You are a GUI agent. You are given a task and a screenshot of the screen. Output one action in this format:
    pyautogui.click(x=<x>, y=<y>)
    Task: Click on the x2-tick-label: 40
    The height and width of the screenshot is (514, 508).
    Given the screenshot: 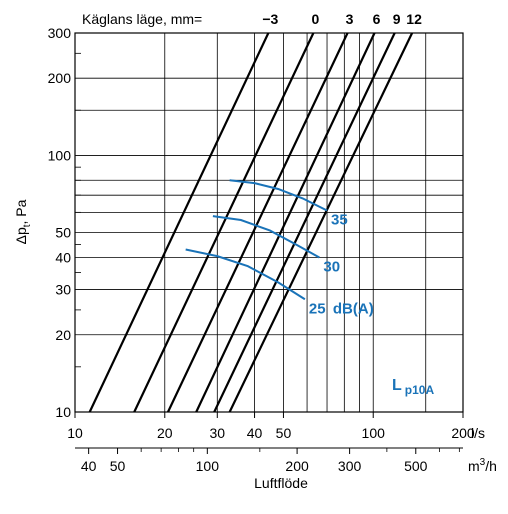 What is the action you would take?
    pyautogui.click(x=89, y=466)
    